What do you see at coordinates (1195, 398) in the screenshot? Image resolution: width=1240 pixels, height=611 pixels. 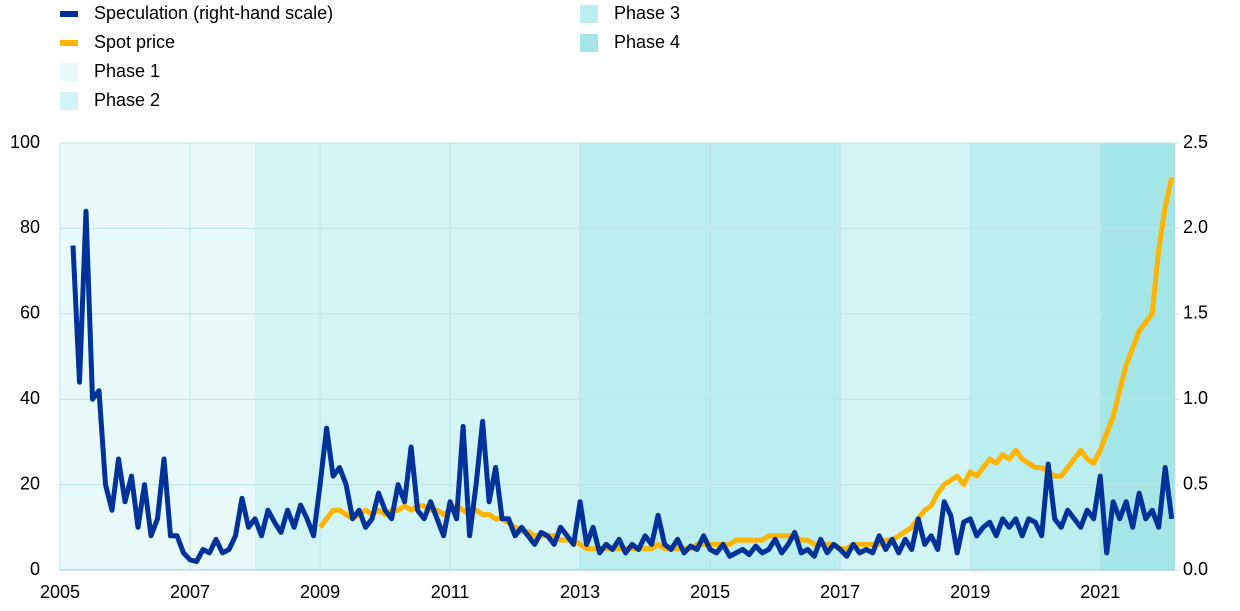 I see `y2-tick-label: 1.0` at bounding box center [1195, 398].